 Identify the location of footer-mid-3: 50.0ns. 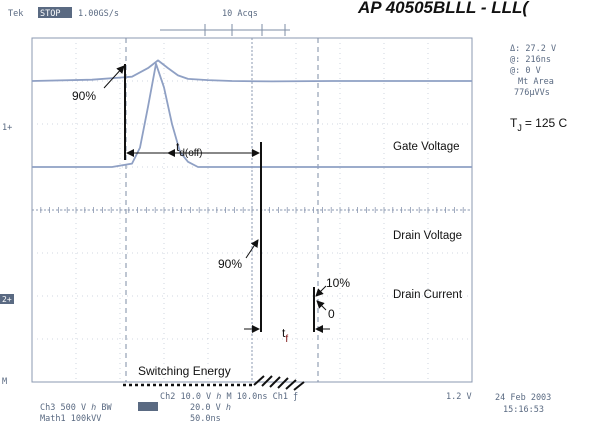
(205, 419).